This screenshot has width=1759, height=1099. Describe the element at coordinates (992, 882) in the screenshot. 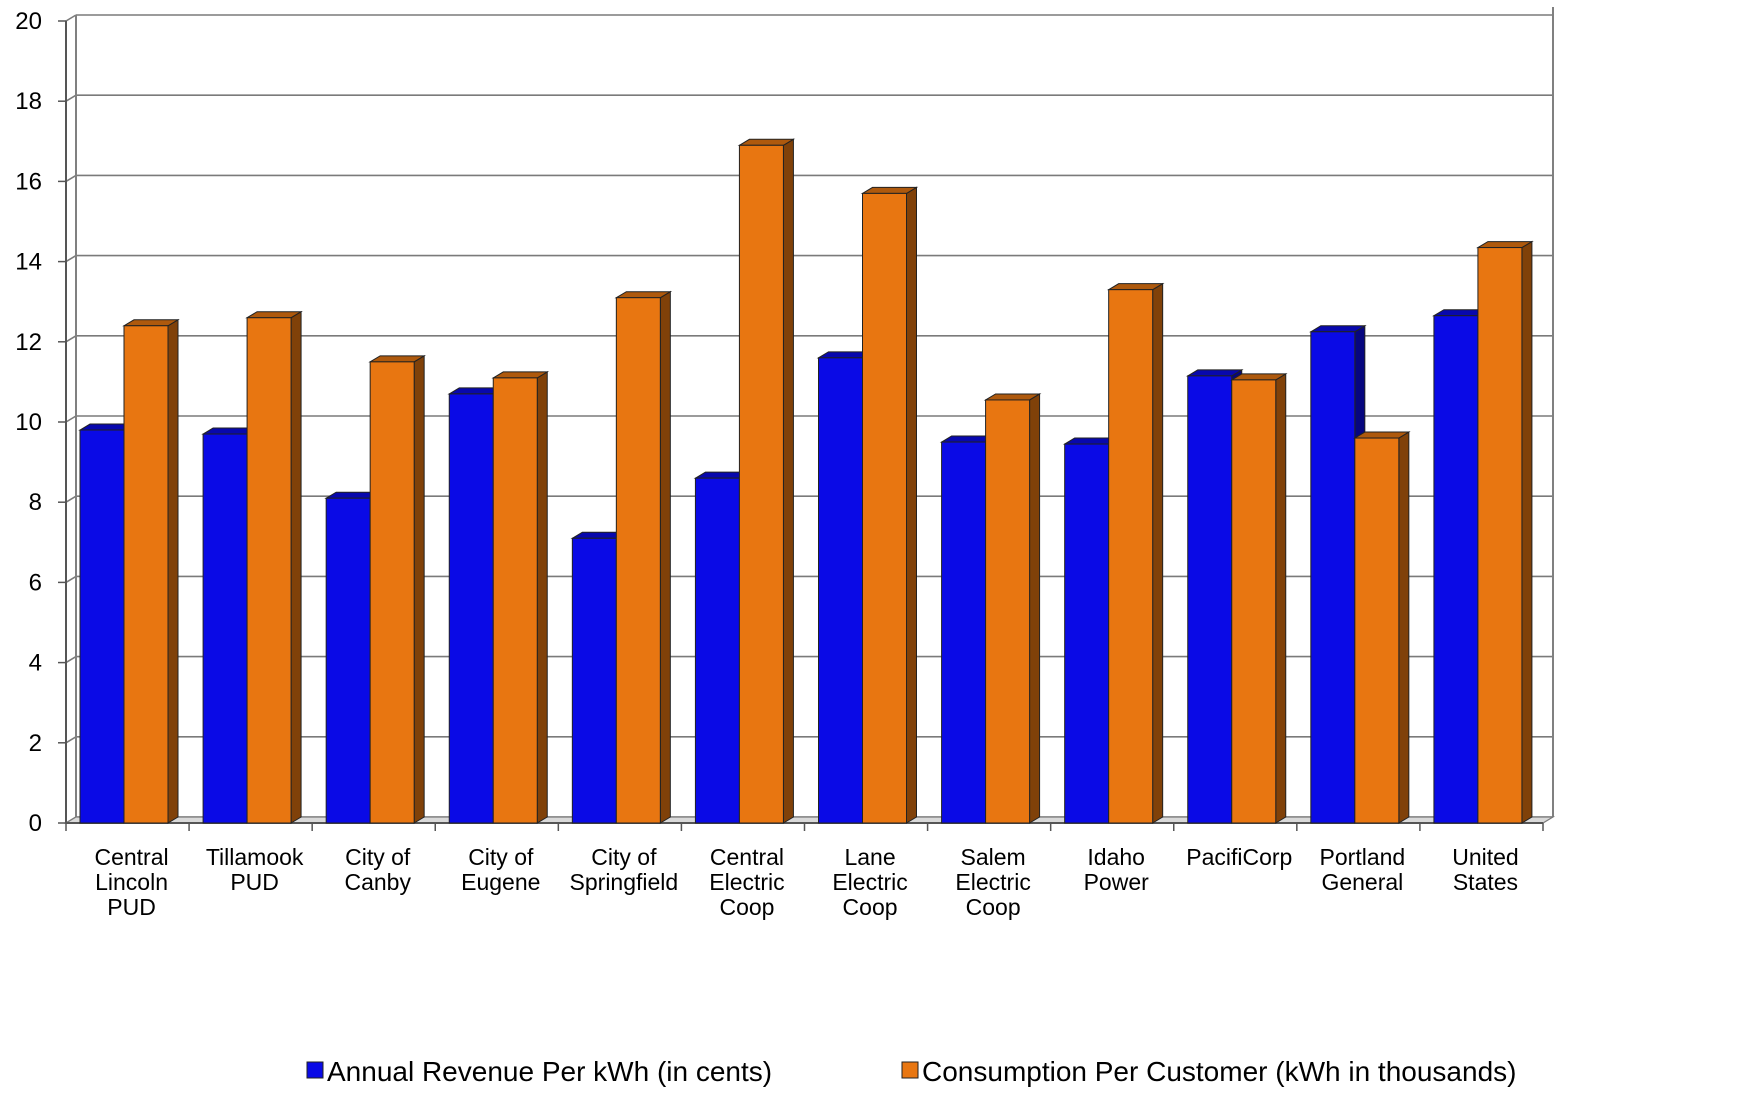

I see `x-category-label: Salem Electric Coop` at that location.